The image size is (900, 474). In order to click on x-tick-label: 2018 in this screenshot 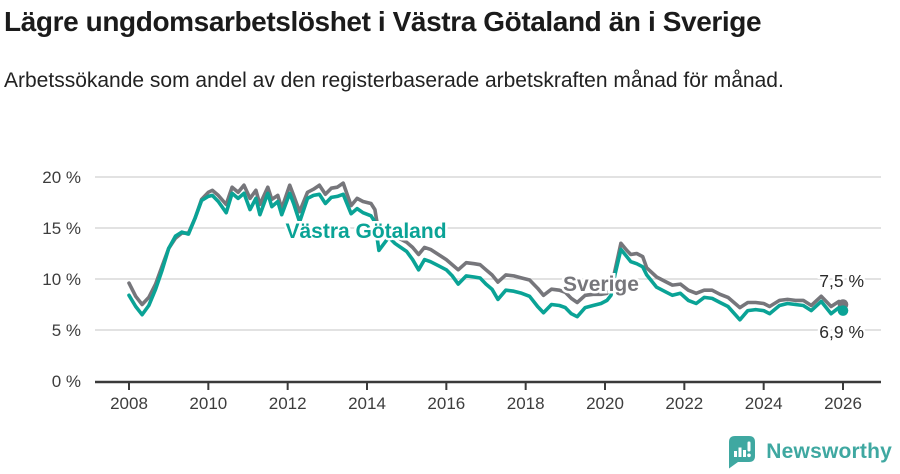, I will do `click(526, 403)`.